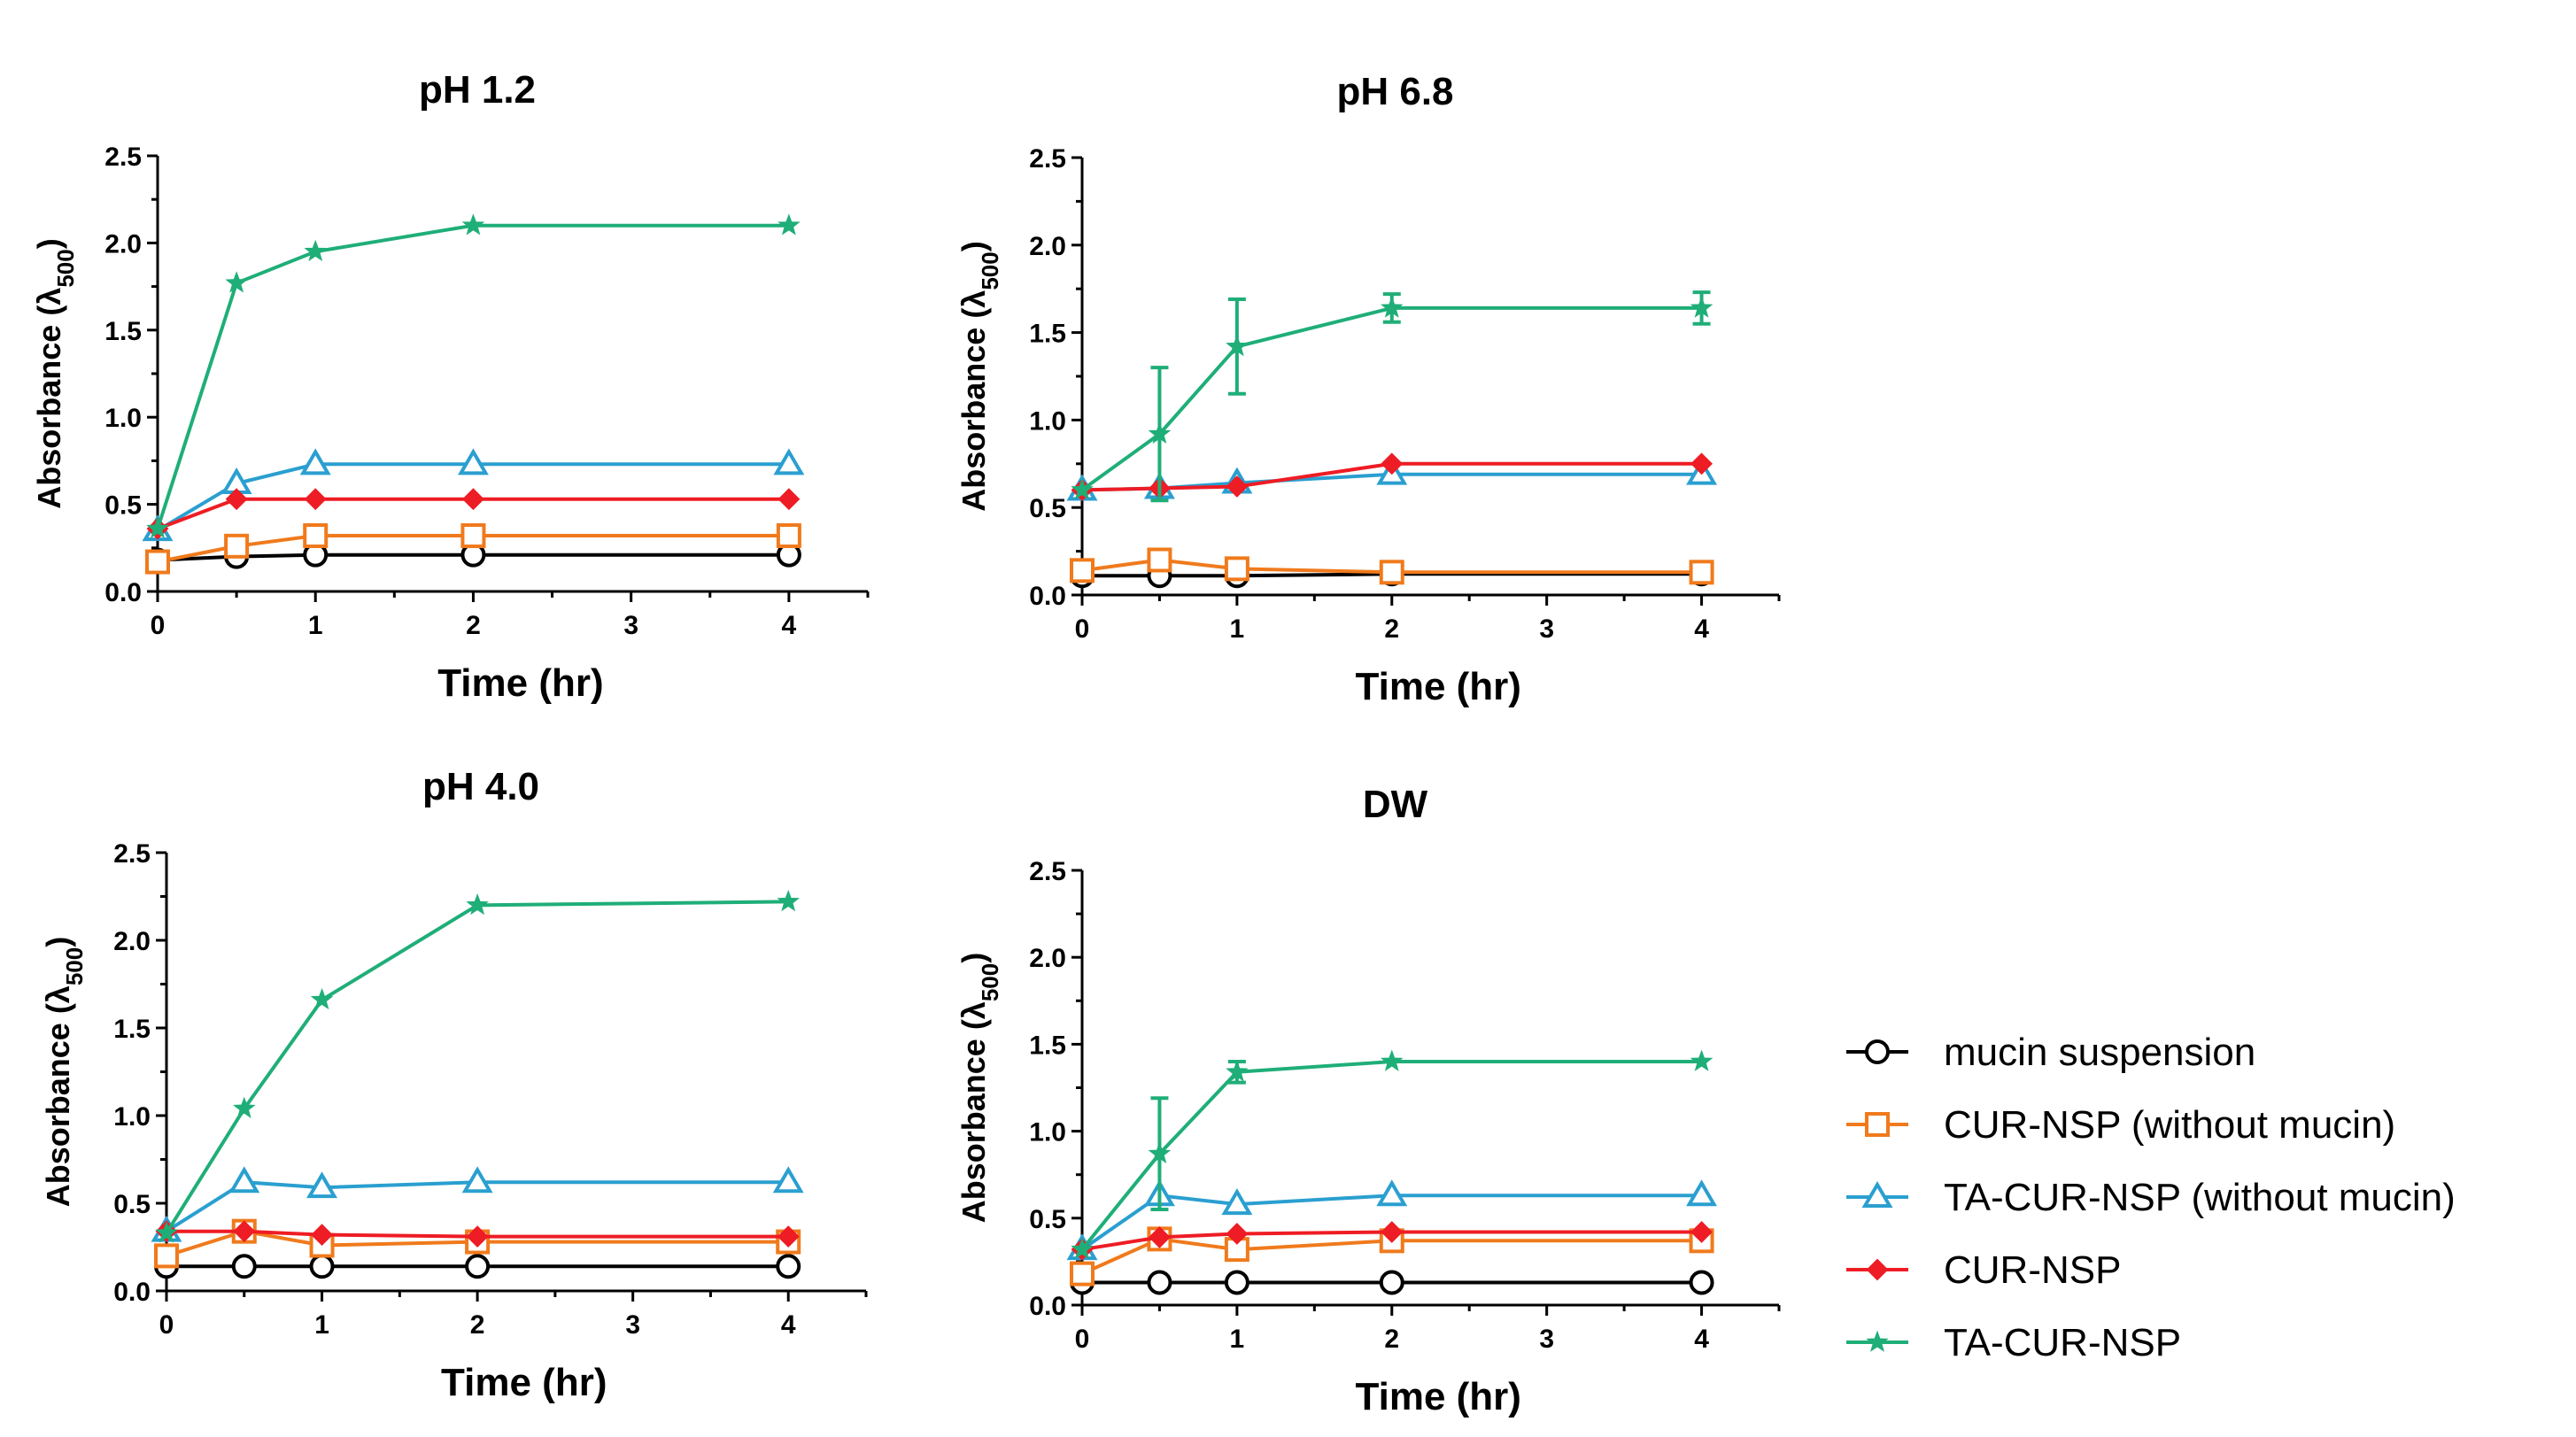 The height and width of the screenshot is (1437, 2576). Describe the element at coordinates (2062, 1342) in the screenshot. I see `legend-label: TA-CUR-NSP` at that location.